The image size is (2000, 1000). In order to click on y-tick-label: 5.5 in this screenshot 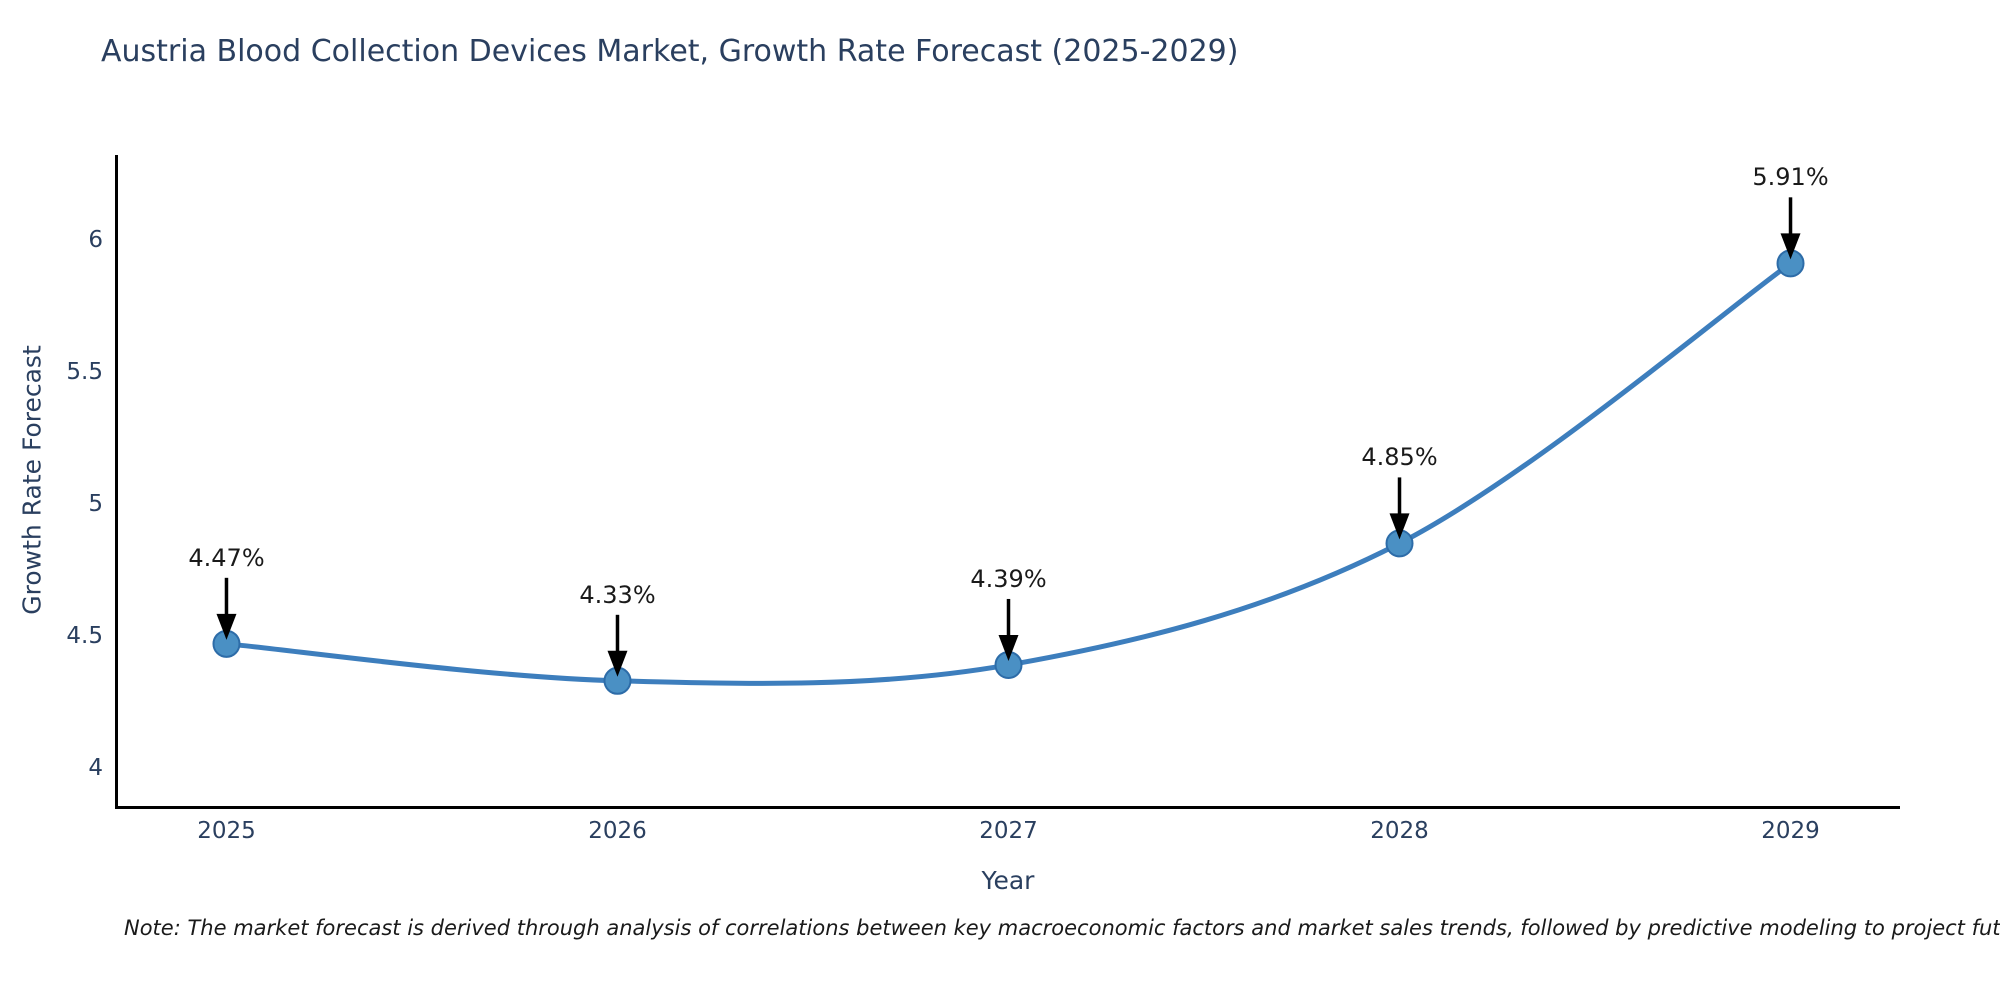, I will do `click(84, 371)`.